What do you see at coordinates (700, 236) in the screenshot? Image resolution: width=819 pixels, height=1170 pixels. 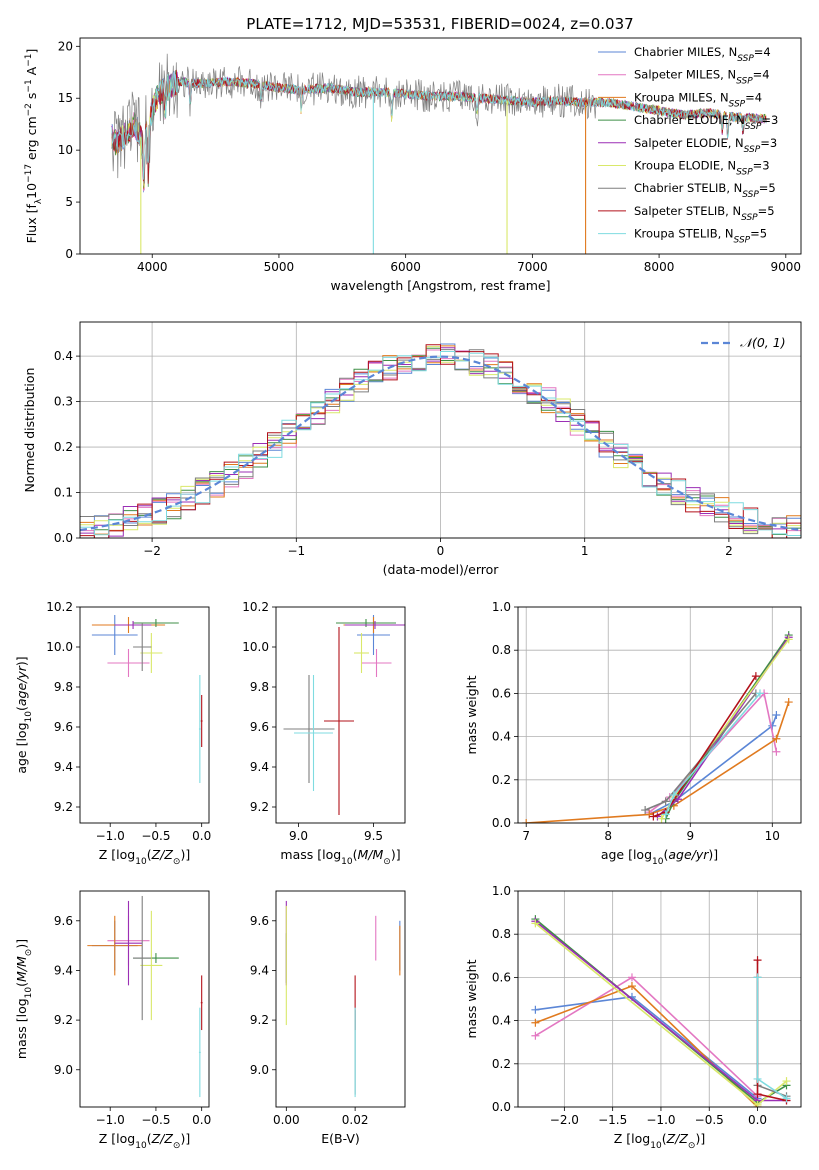 I see `legend-entry: Kroupa STELIB, NSSP=5` at bounding box center [700, 236].